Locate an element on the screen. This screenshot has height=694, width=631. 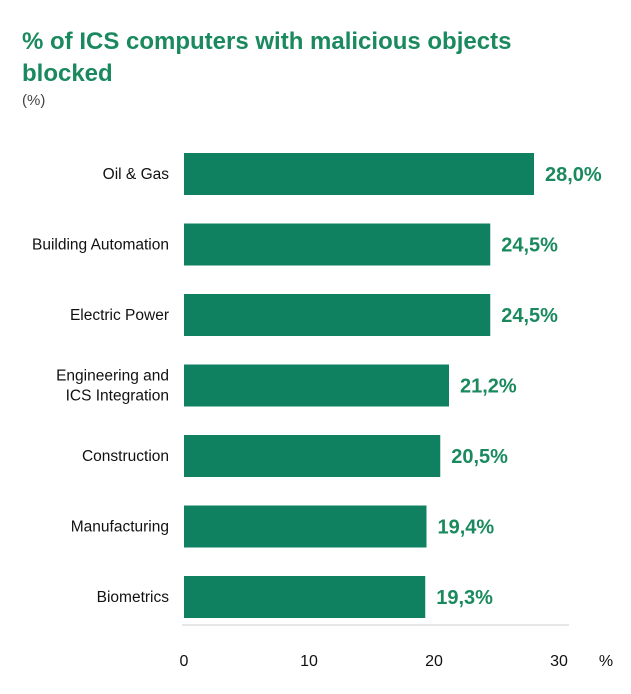
category-label-4: Construction is located at coordinates (125, 456).